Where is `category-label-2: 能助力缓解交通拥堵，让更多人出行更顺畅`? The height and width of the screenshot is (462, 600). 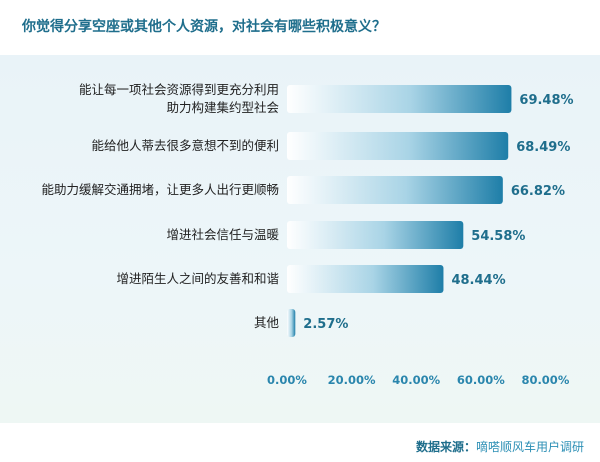
category-label-2: 能助力缓解交通拥堵，让更多人出行更顺畅 is located at coordinates (160, 189).